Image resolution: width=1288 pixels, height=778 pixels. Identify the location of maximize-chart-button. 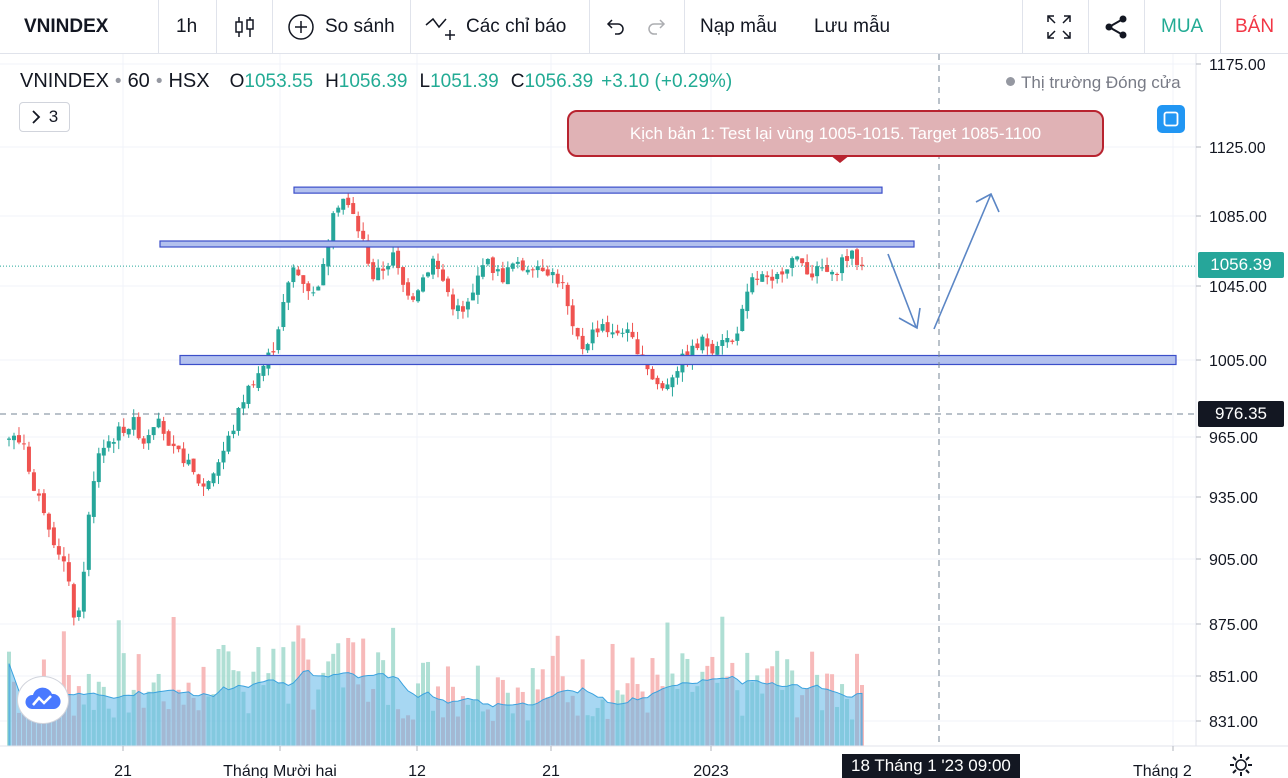
(1171, 119).